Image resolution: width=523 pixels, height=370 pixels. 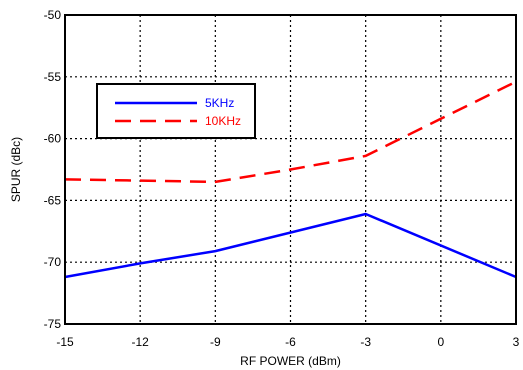 I want to click on y-tick-label: -70, so click(x=53, y=262).